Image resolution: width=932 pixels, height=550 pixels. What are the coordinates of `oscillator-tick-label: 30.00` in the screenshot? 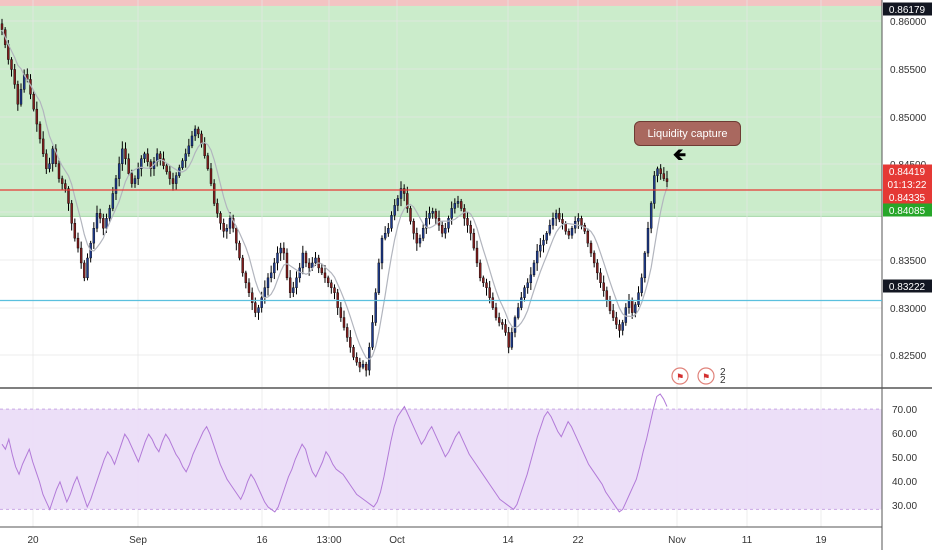 It's located at (904, 506).